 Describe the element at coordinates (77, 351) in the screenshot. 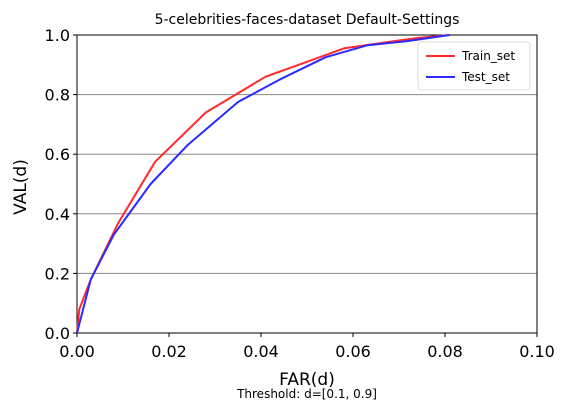

I see `x-tick-label: 0.00` at that location.